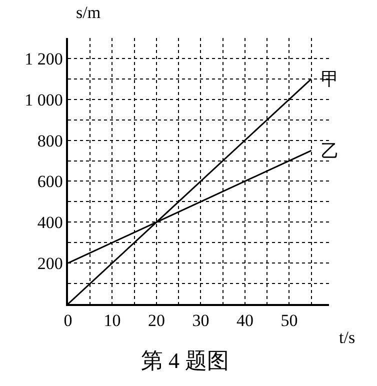  Describe the element at coordinates (50, 264) in the screenshot. I see `y-tick-label: 200` at that location.